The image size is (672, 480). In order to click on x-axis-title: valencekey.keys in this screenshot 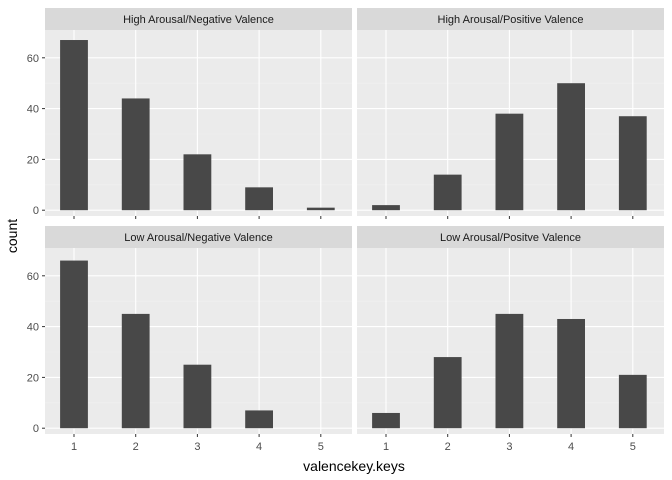, I will do `click(354, 466)`.